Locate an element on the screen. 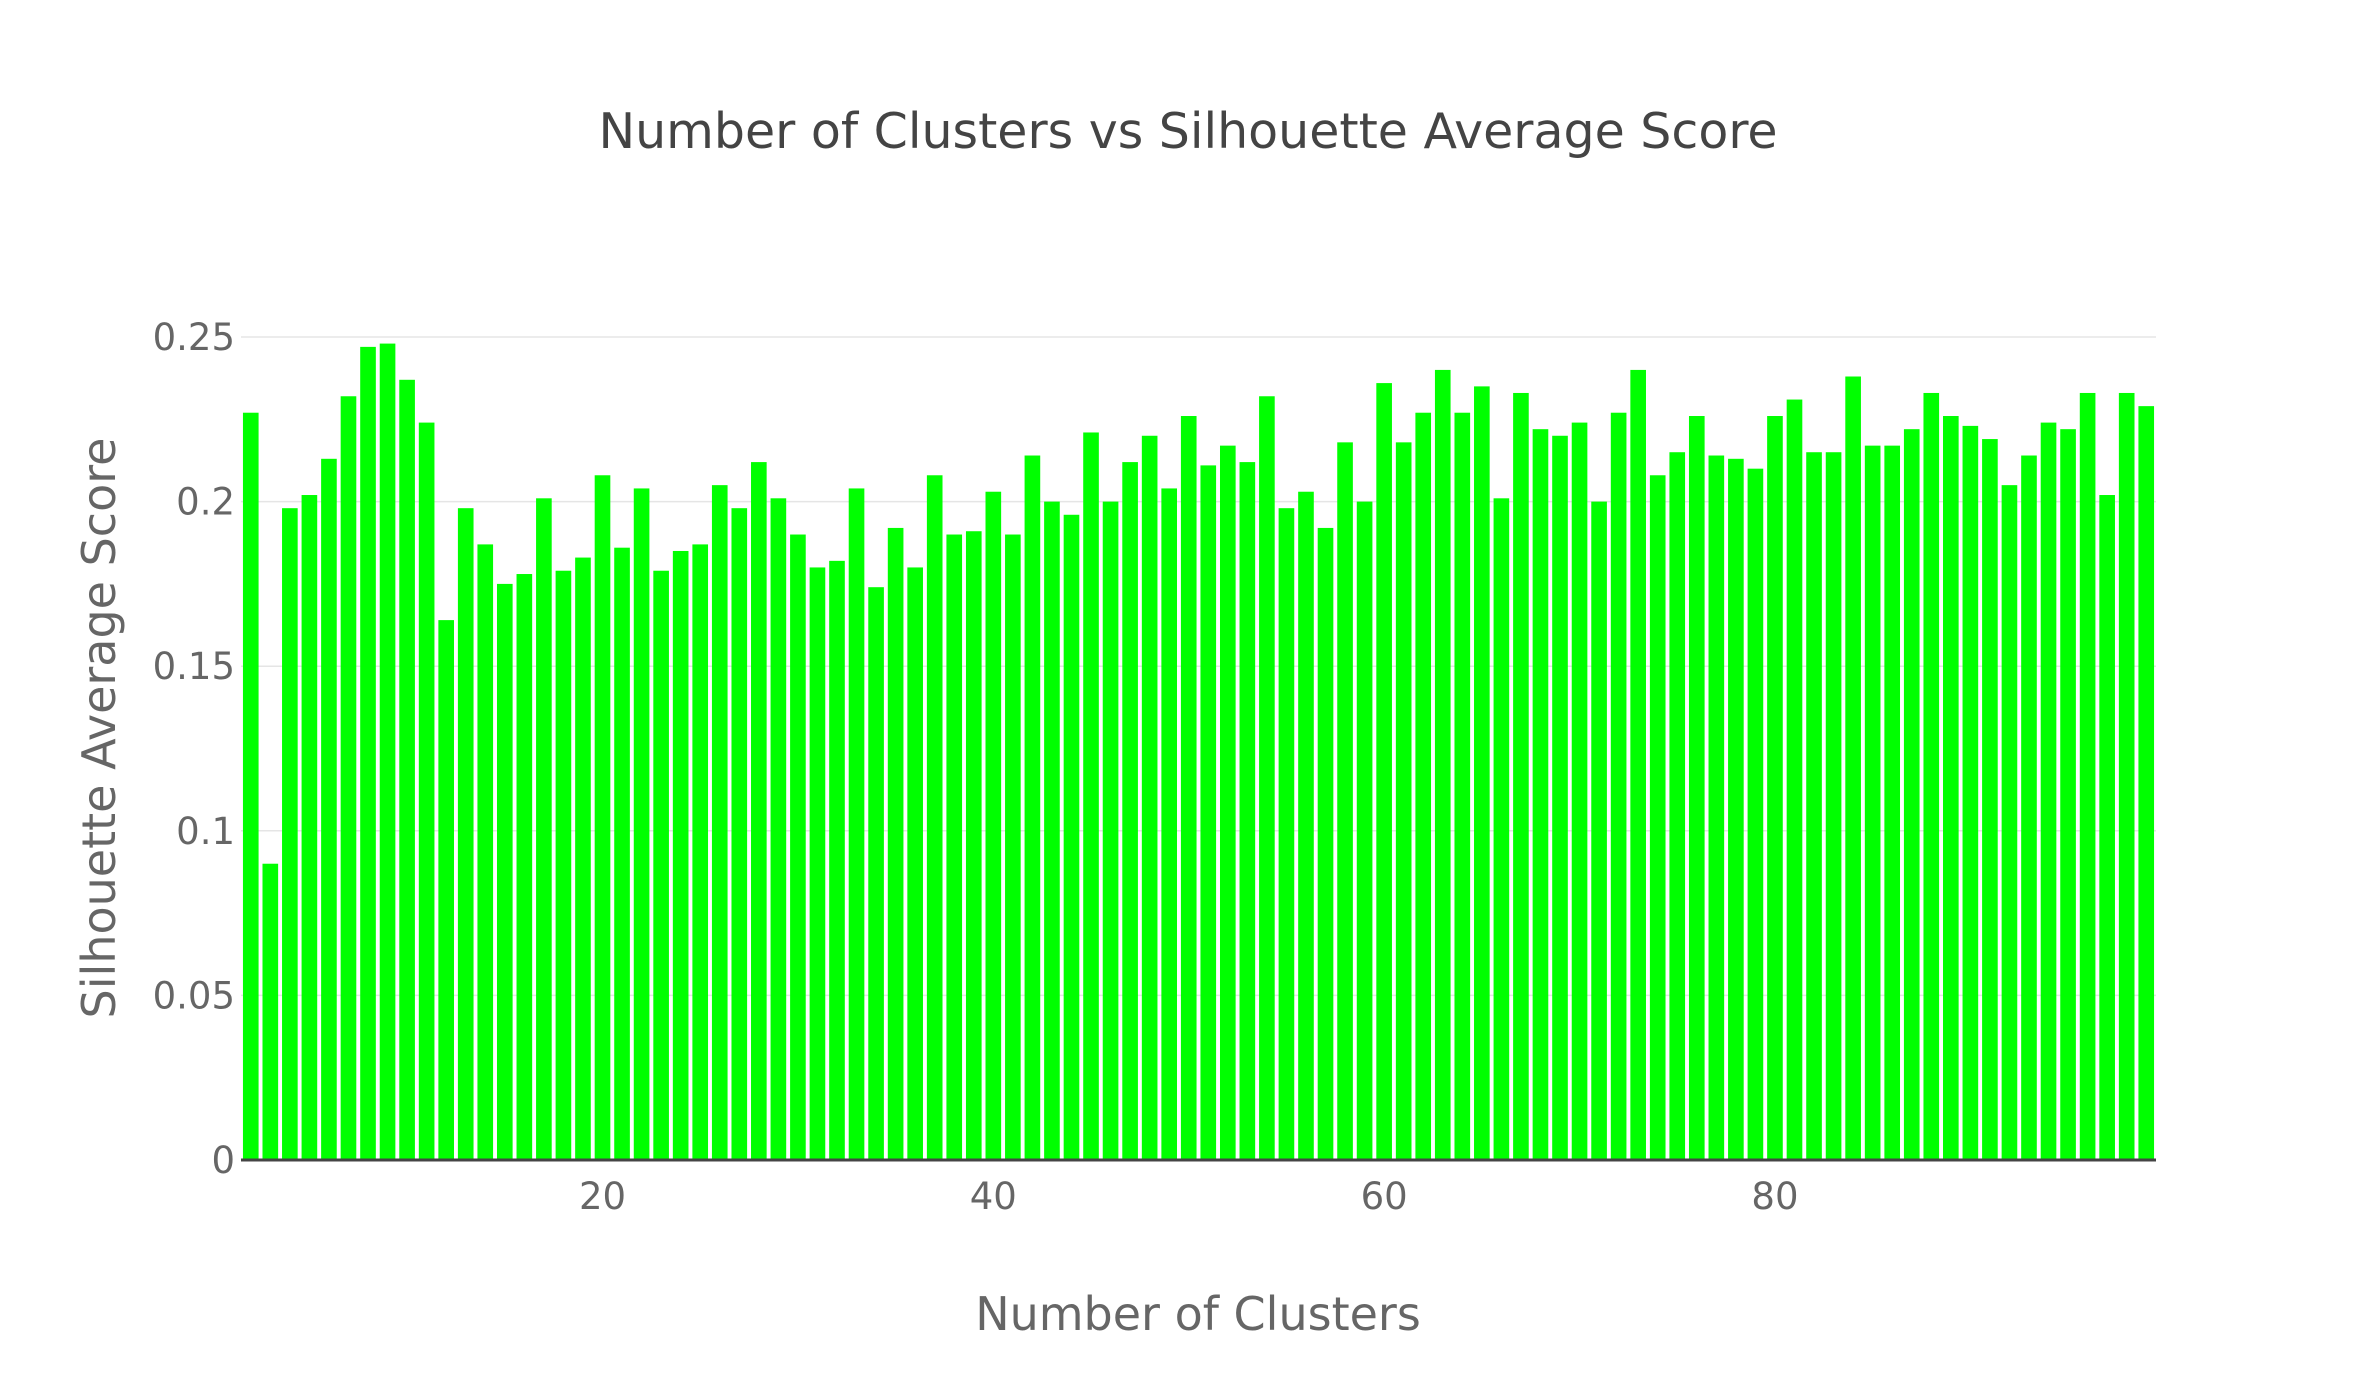  x-tick-label: 20 is located at coordinates (602, 1196).